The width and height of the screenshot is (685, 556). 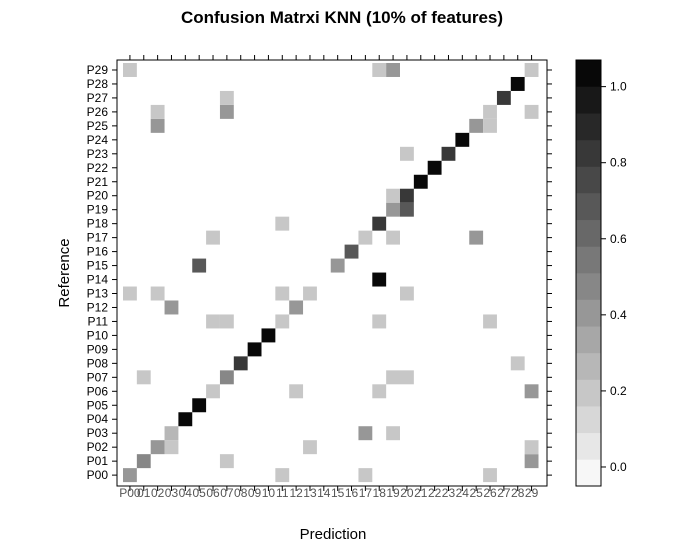 What do you see at coordinates (333, 534) in the screenshot?
I see `x-axis-label: Prediction` at bounding box center [333, 534].